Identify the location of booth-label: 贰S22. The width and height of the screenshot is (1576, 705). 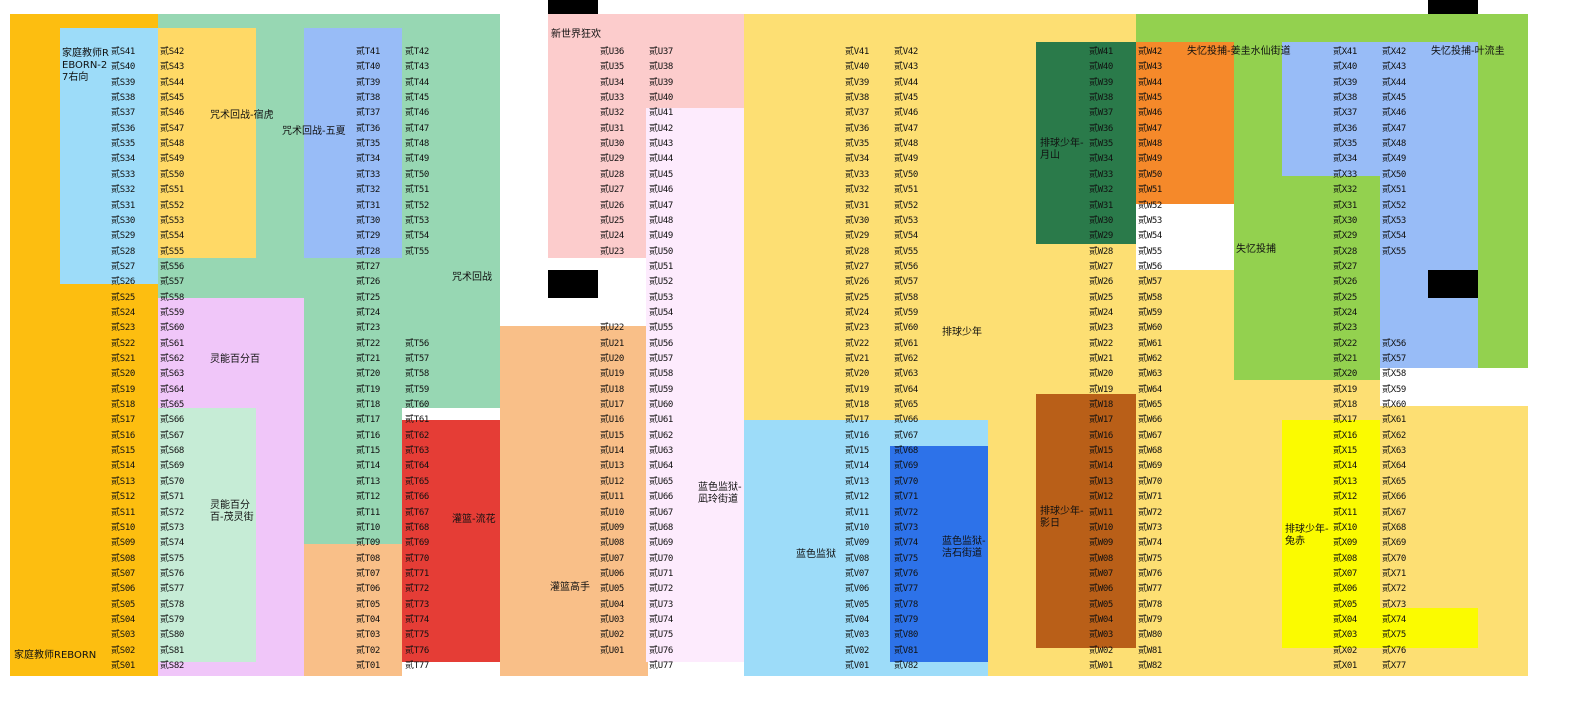
(123, 343).